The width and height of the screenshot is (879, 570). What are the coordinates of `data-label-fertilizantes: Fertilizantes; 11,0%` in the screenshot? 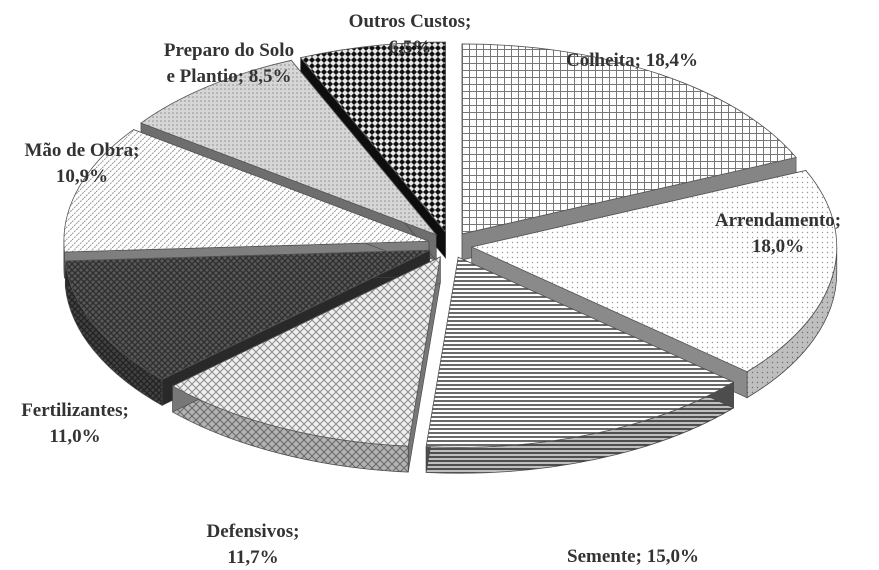 It's located at (75, 423).